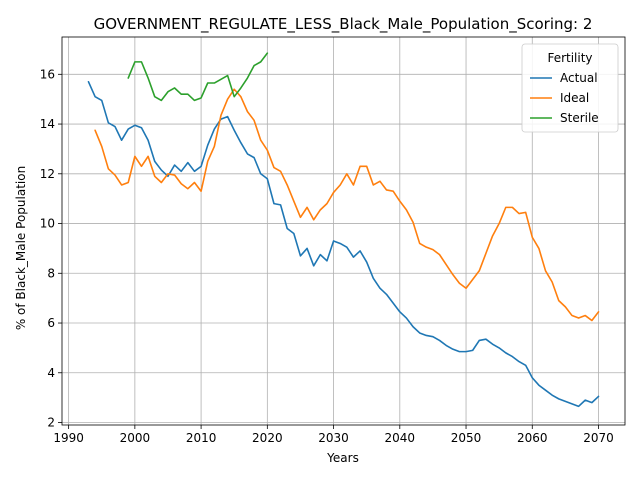 The height and width of the screenshot is (480, 640). What do you see at coordinates (47, 174) in the screenshot?
I see `y-tick-label: 12` at bounding box center [47, 174].